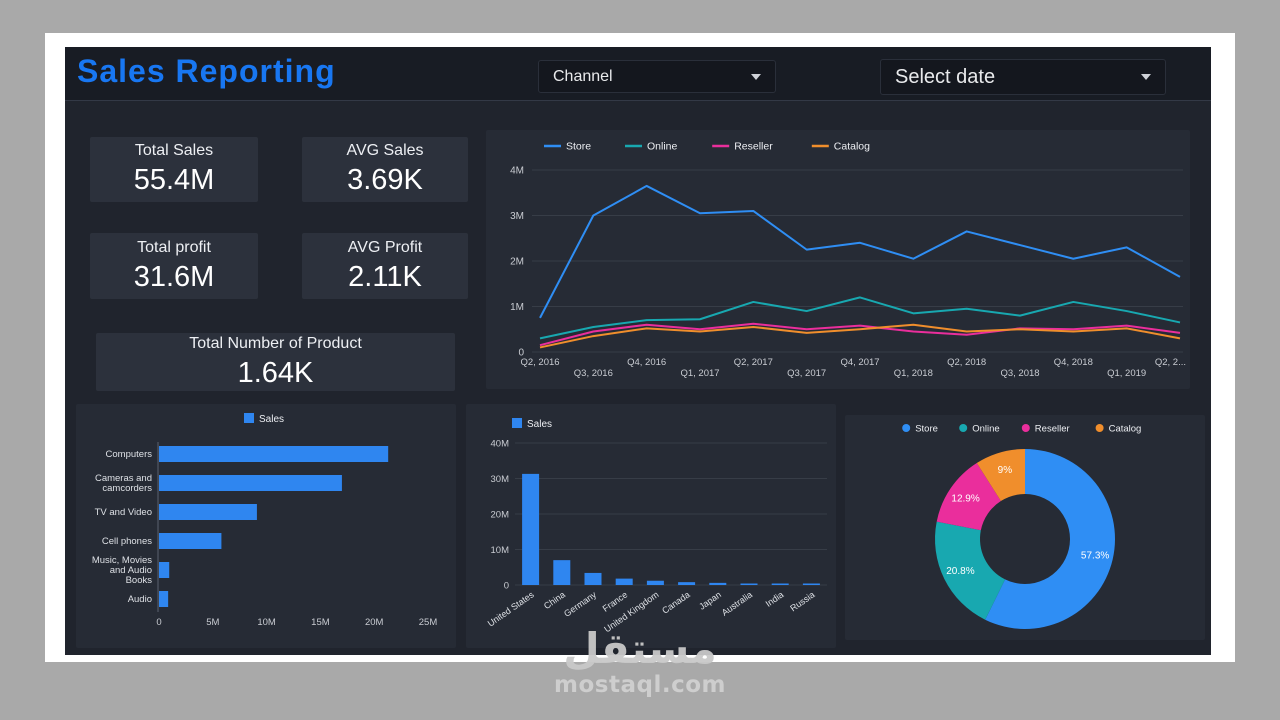 This screenshot has width=1280, height=720. What do you see at coordinates (718, 583) in the screenshot?
I see `column-japan` at bounding box center [718, 583].